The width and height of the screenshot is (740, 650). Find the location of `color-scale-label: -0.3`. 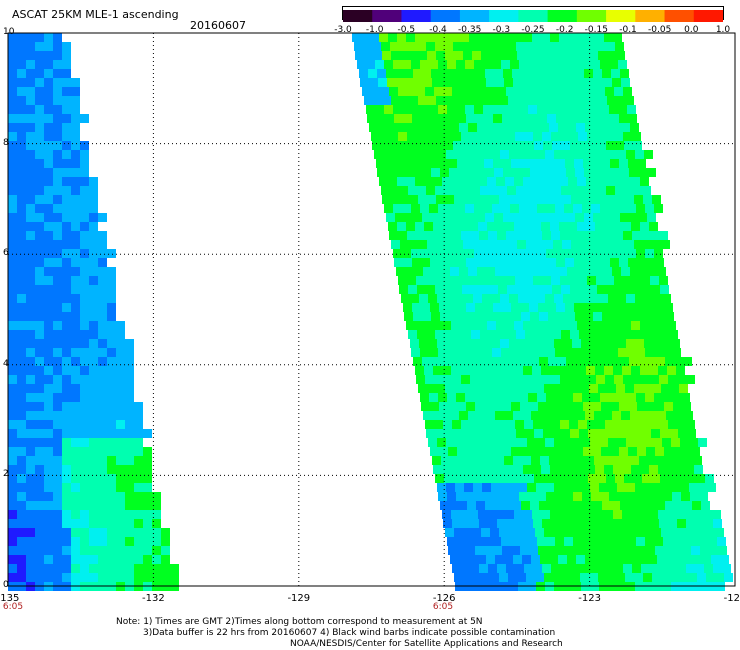

color-scale-label: -0.3 is located at coordinates (501, 30).